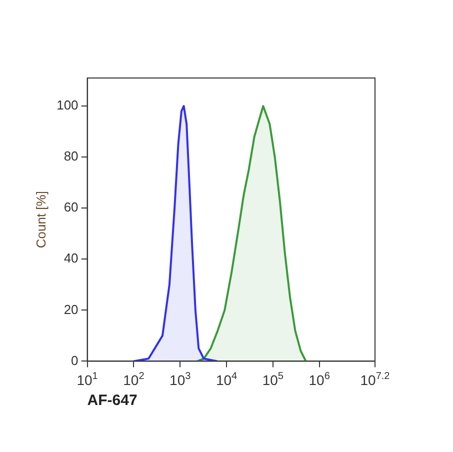 This screenshot has width=453, height=452. I want to click on y-tick-label: 60, so click(71, 207).